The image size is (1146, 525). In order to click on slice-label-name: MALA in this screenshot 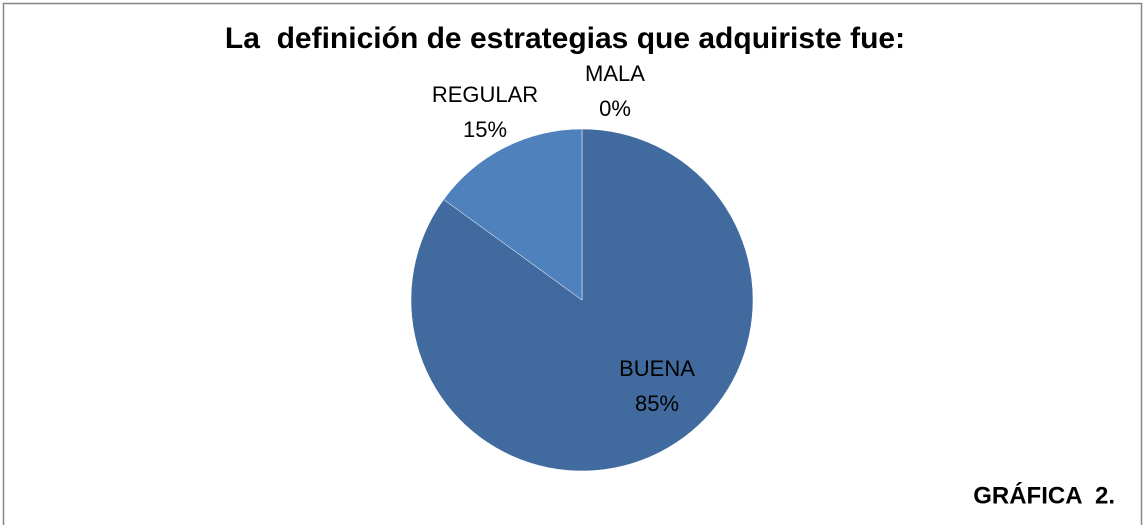, I will do `click(615, 73)`.